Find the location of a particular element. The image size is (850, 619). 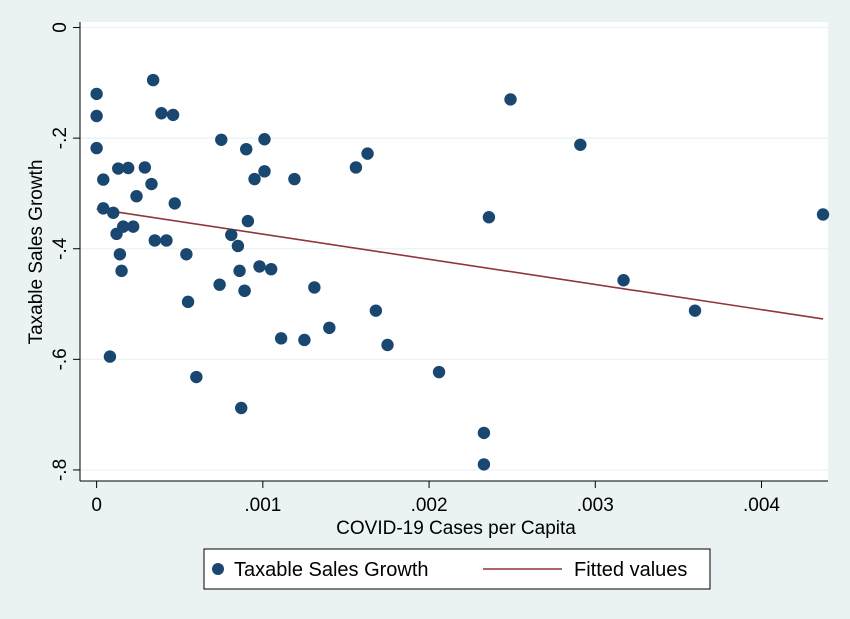

legend-marker-icon is located at coordinates (218, 569).